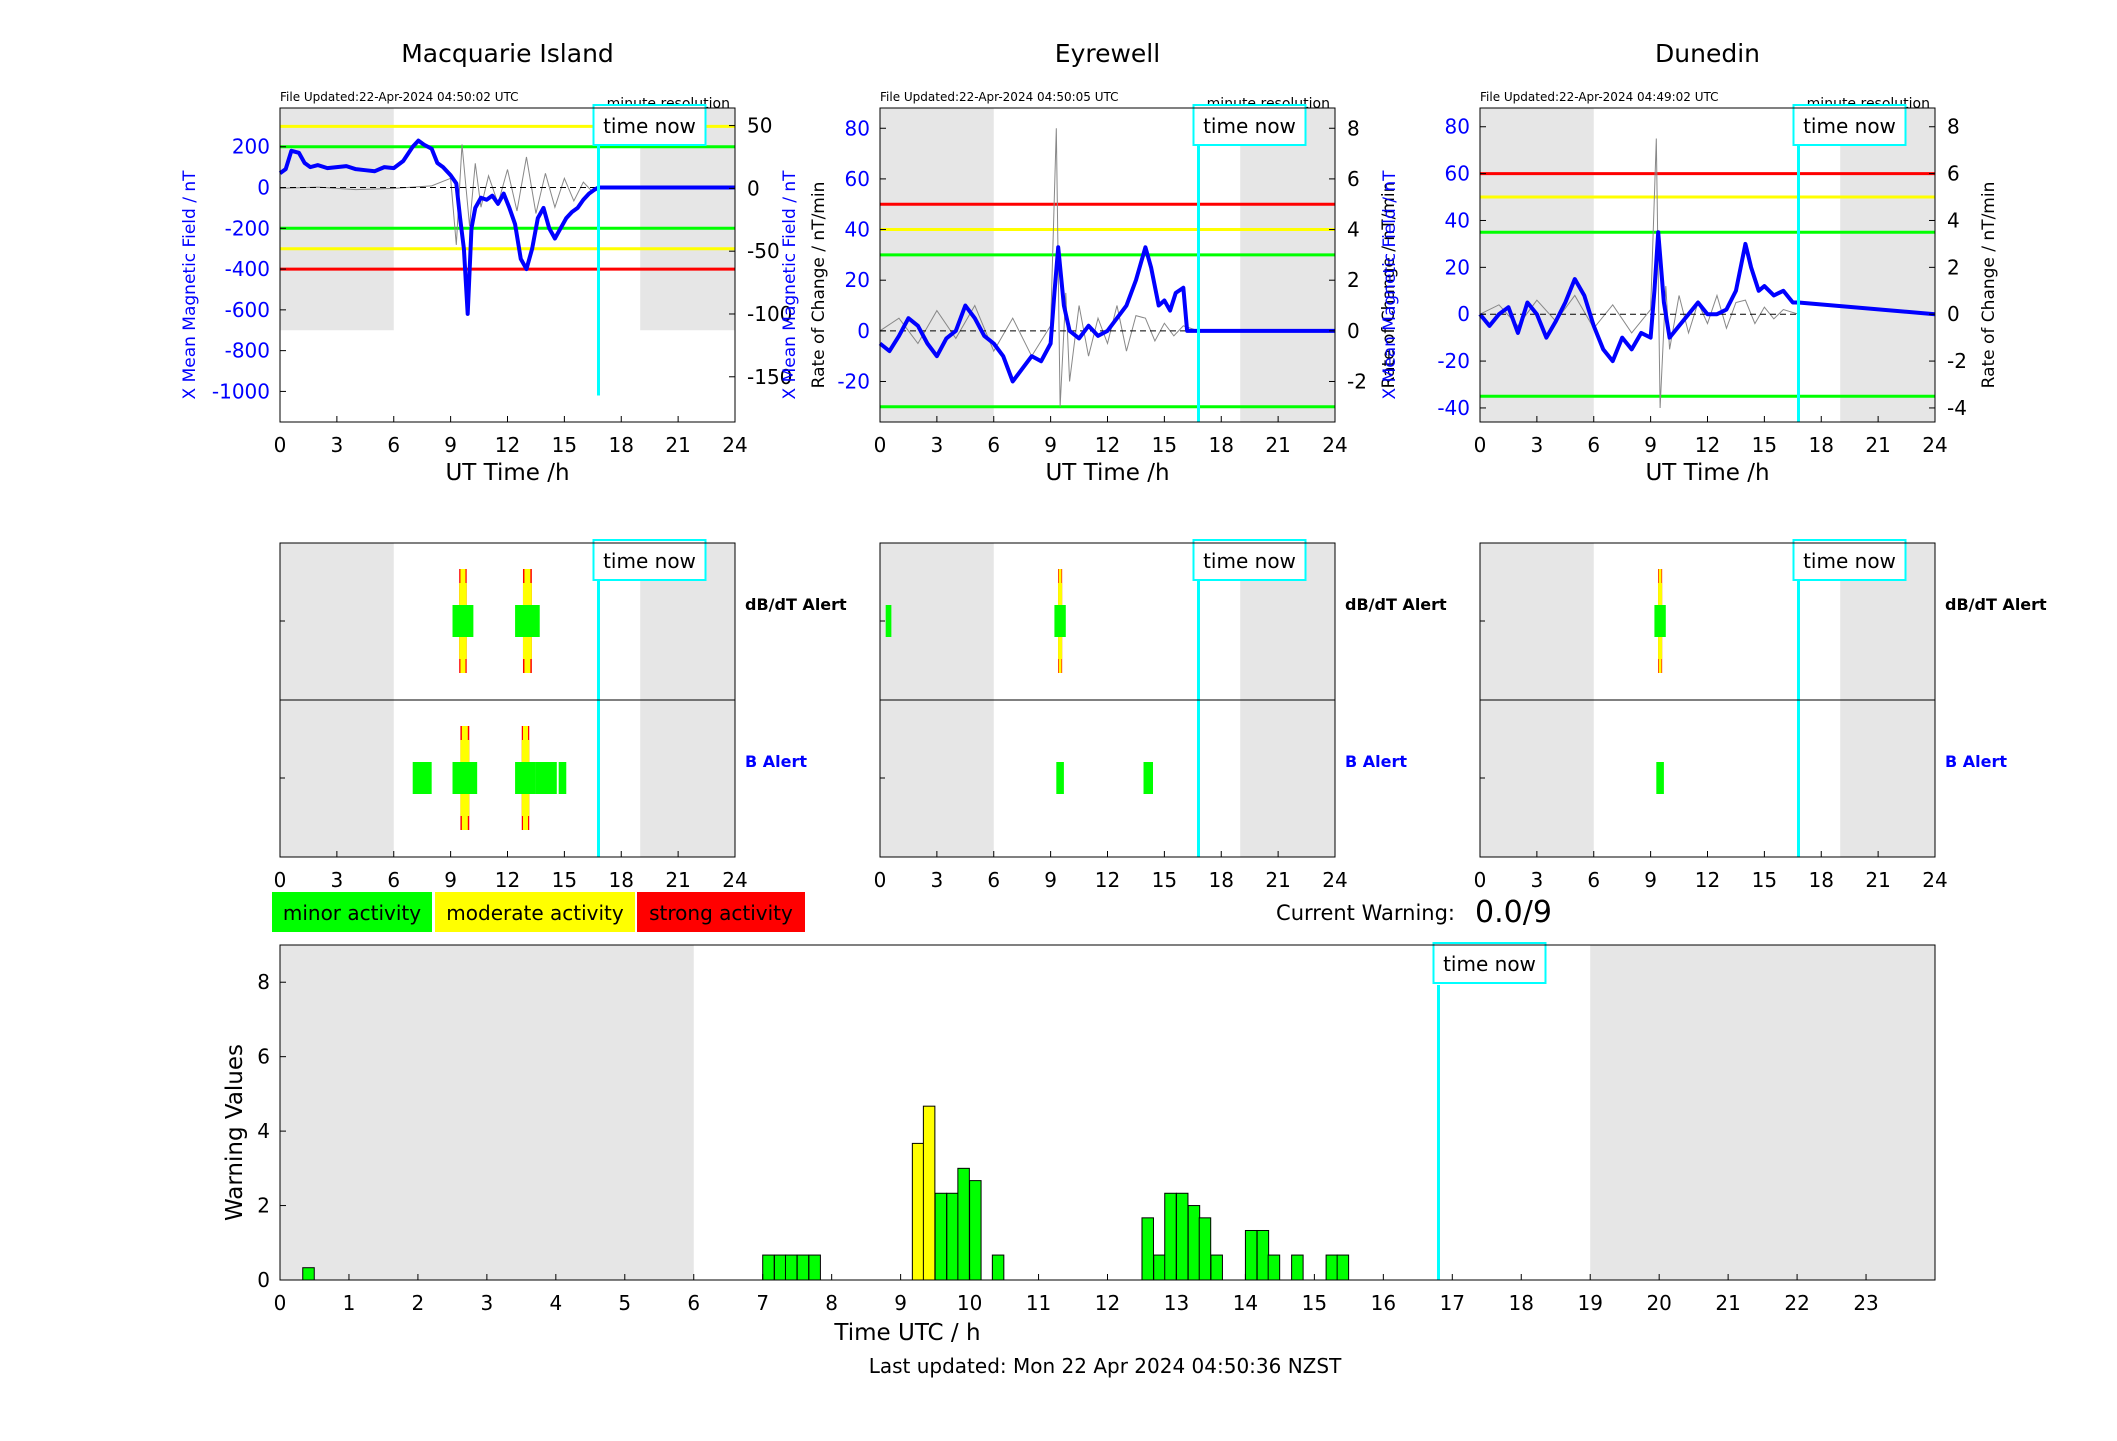  Describe the element at coordinates (1457, 174) in the screenshot. I see `ytick-left-label: 60` at that location.